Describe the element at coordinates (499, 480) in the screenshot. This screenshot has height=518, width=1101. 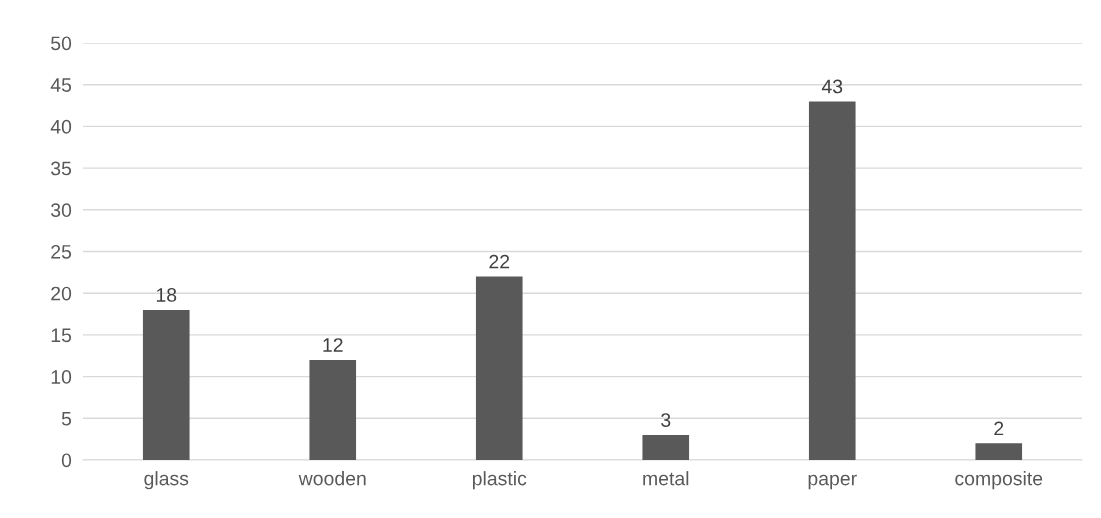
I see `x-tick-label: plastic` at that location.